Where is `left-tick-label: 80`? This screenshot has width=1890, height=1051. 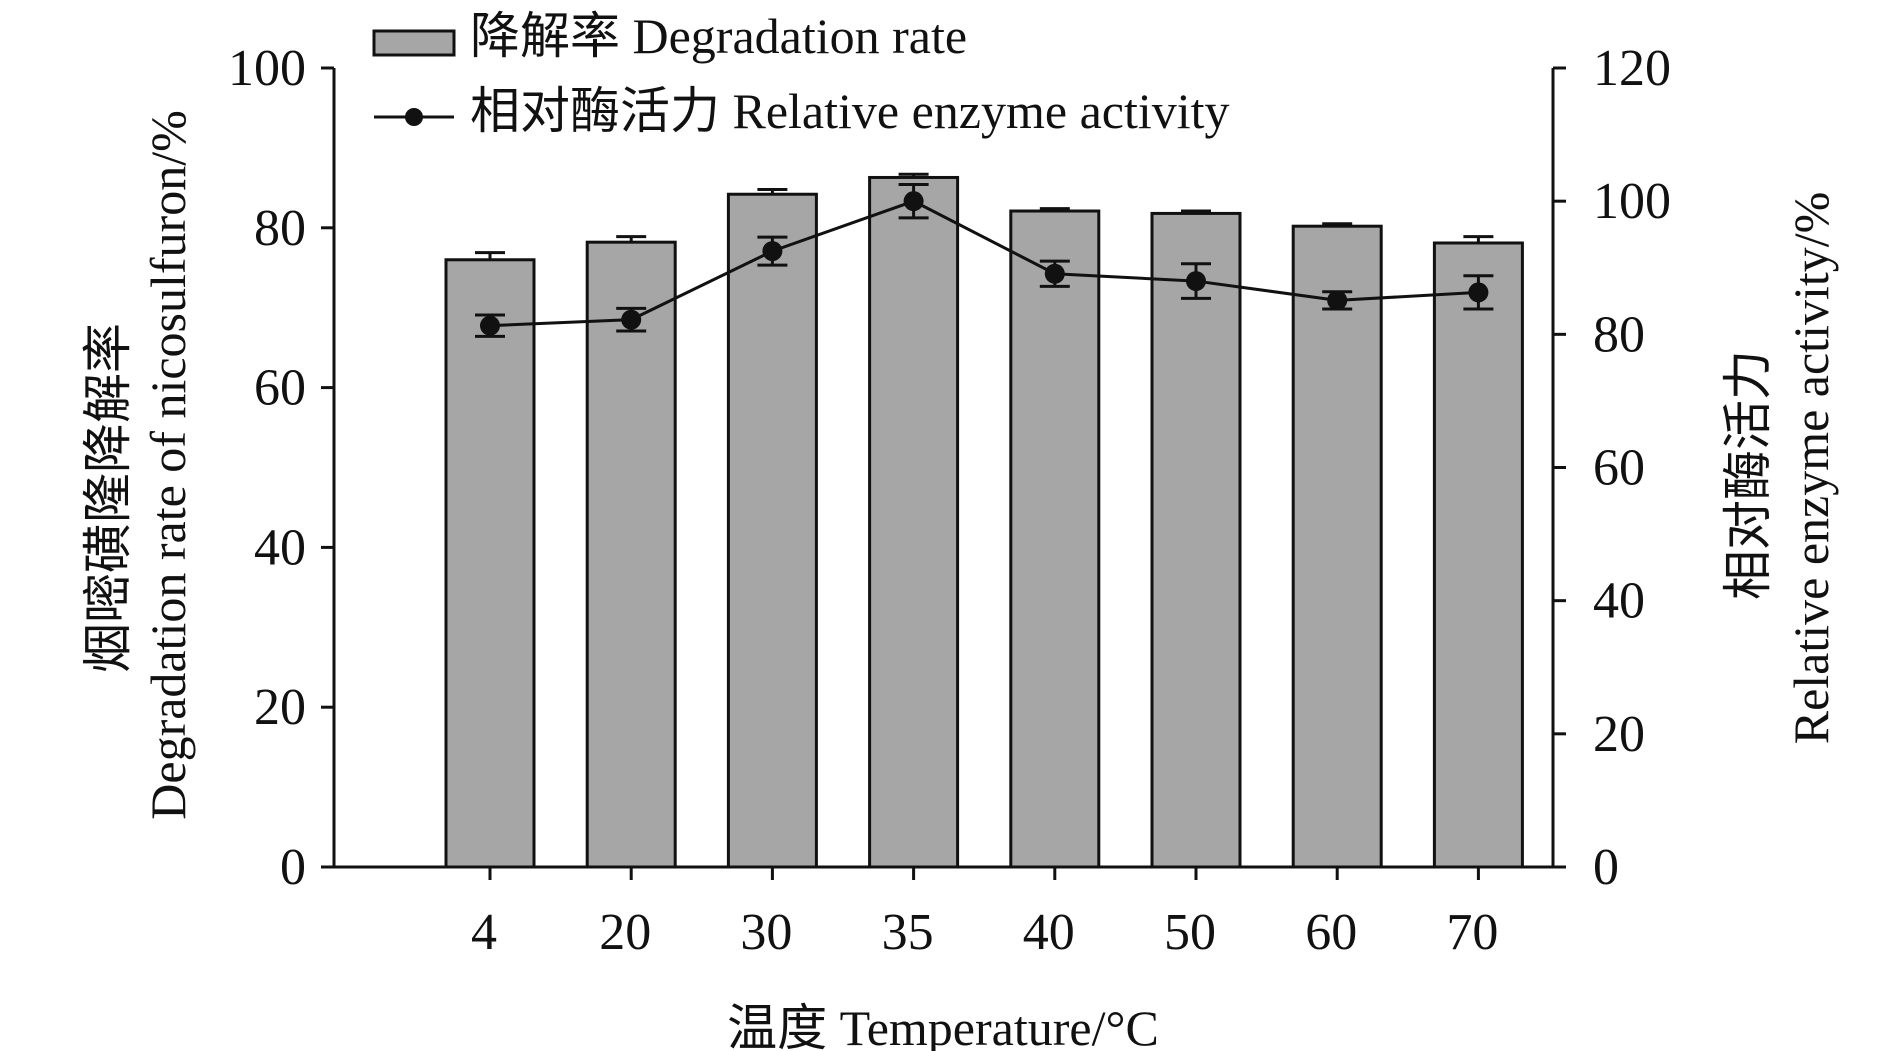
left-tick-label: 80 is located at coordinates (280, 228).